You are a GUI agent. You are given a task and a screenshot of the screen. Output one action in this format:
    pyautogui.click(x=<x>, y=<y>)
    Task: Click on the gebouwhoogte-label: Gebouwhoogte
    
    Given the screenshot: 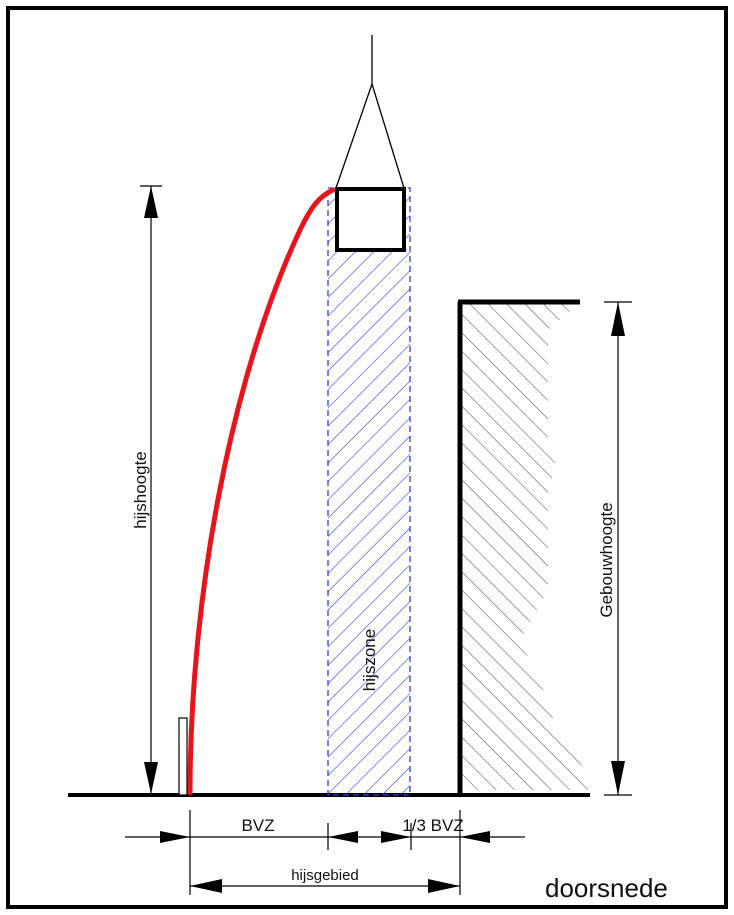 What is the action you would take?
    pyautogui.click(x=606, y=559)
    